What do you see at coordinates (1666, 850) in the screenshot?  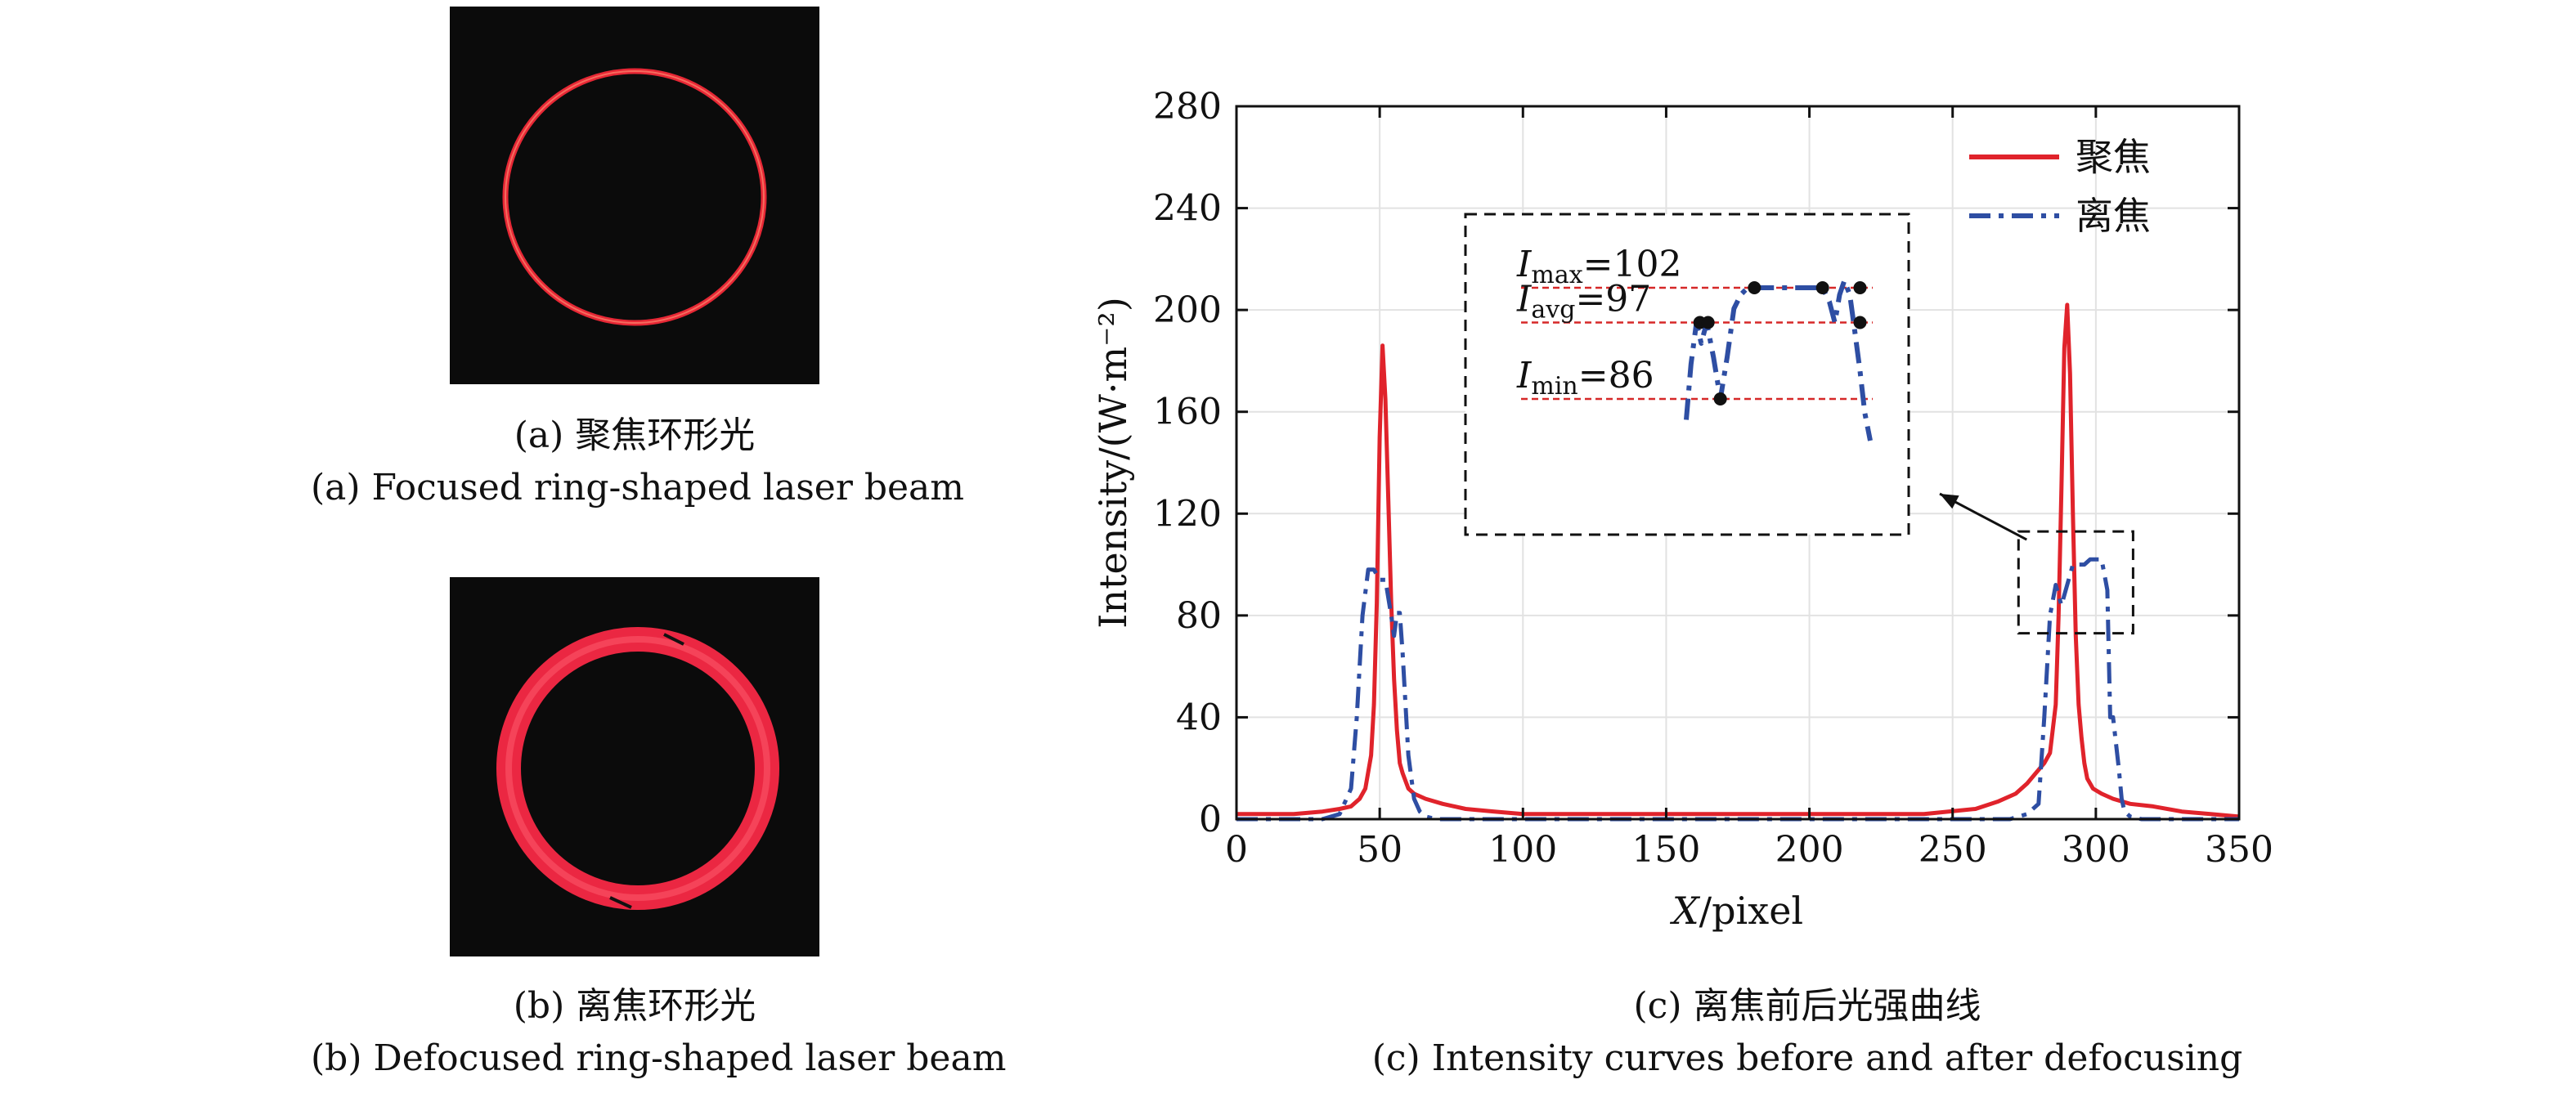 I see `x-tick-label: 150` at bounding box center [1666, 850].